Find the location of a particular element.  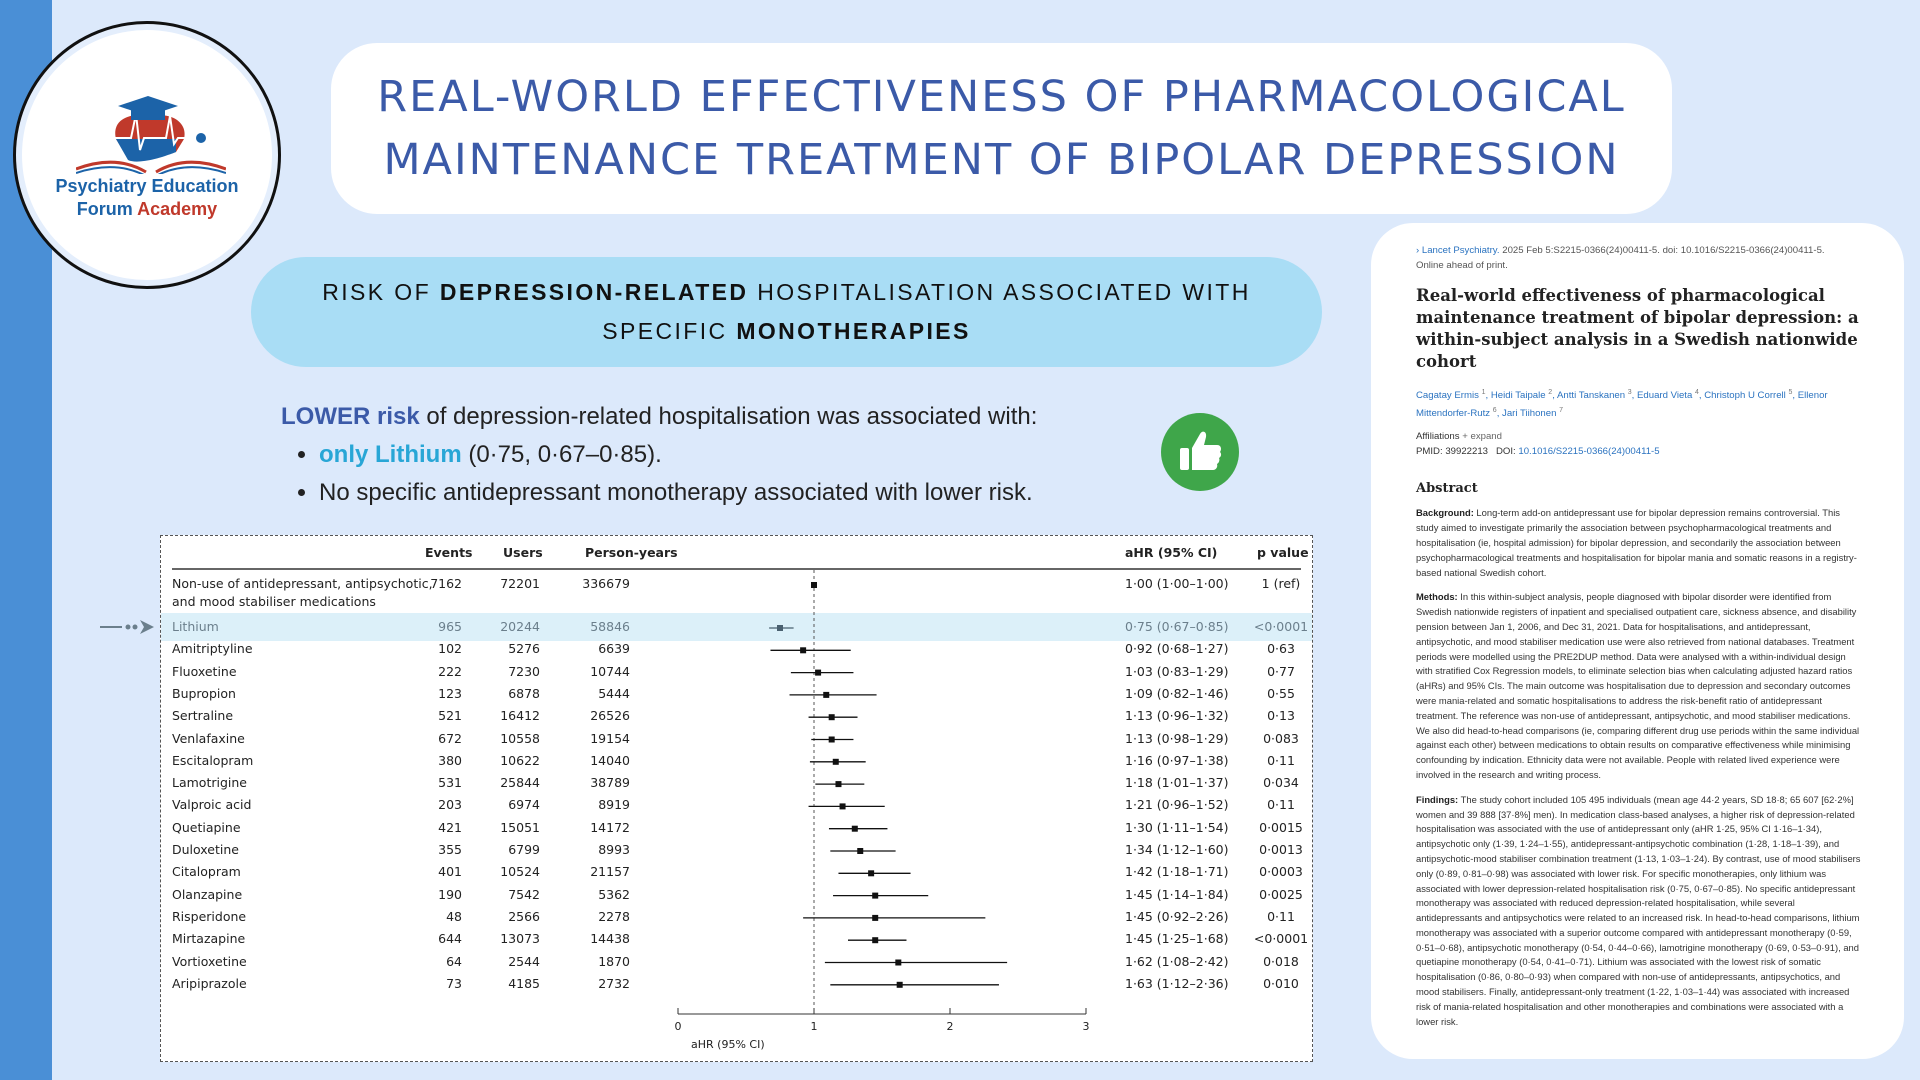

author-link: Christoph U Correll is located at coordinates (1745, 396).